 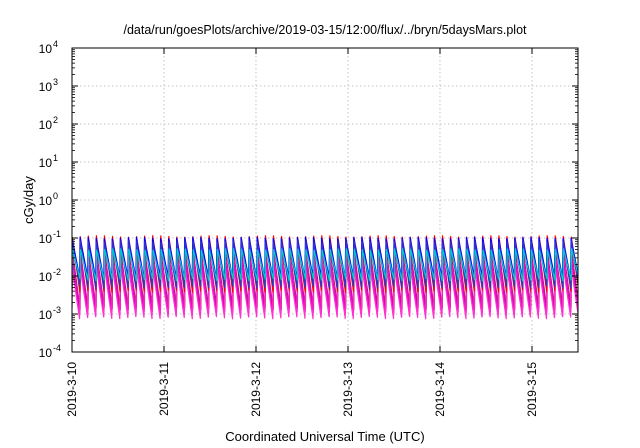 I want to click on x-tick-label: 2019-3-13, so click(x=348, y=389).